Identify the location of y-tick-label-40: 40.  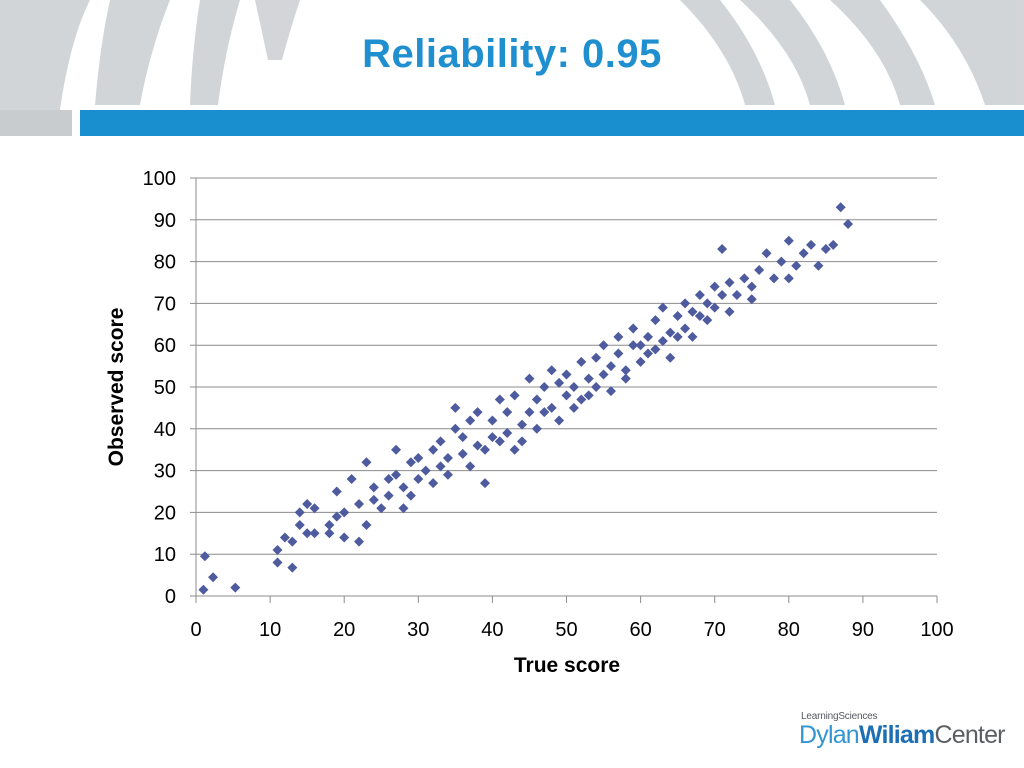
(165, 430).